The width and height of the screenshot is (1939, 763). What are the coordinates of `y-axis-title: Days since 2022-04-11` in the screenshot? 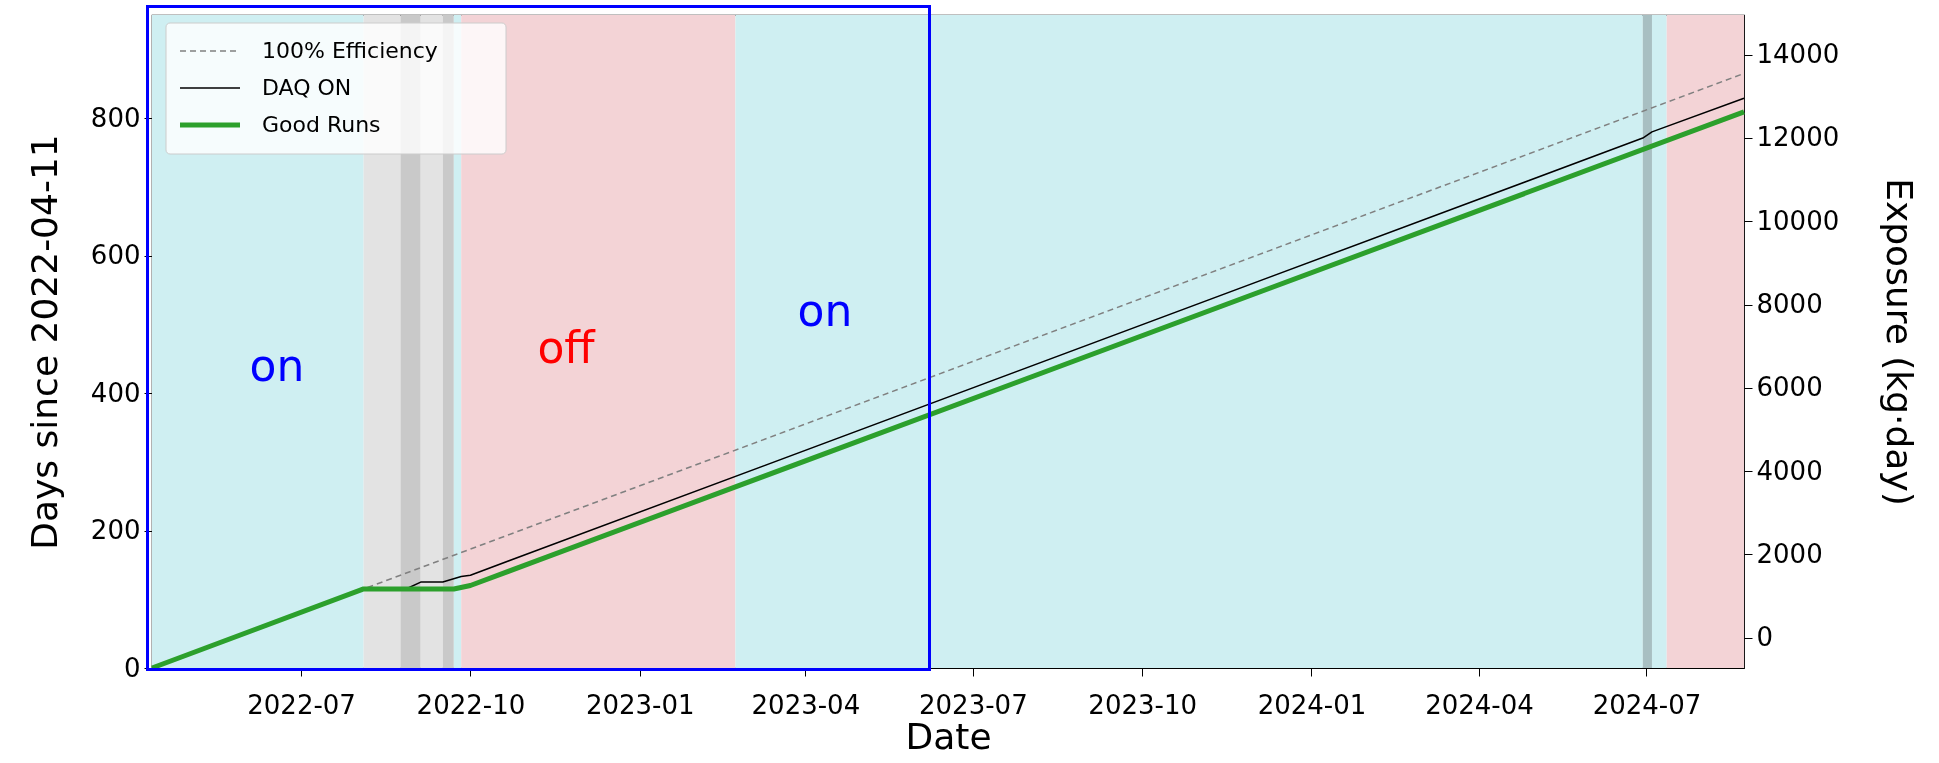 It's located at (44, 342).